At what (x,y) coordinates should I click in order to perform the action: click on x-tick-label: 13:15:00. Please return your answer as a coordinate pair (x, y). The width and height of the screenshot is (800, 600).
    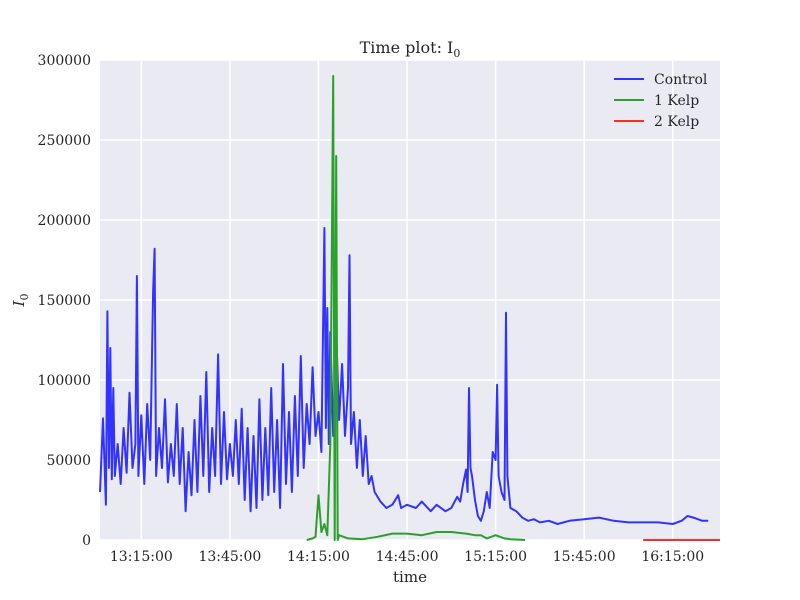
    Looking at the image, I should click on (141, 557).